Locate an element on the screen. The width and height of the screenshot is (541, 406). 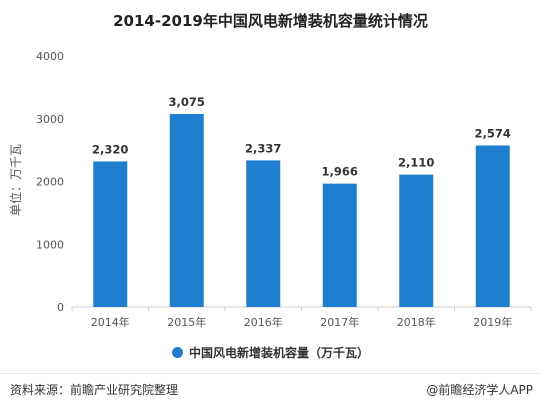
legend: 中国风电新增装机容量（万千瓦） is located at coordinates (270, 352).